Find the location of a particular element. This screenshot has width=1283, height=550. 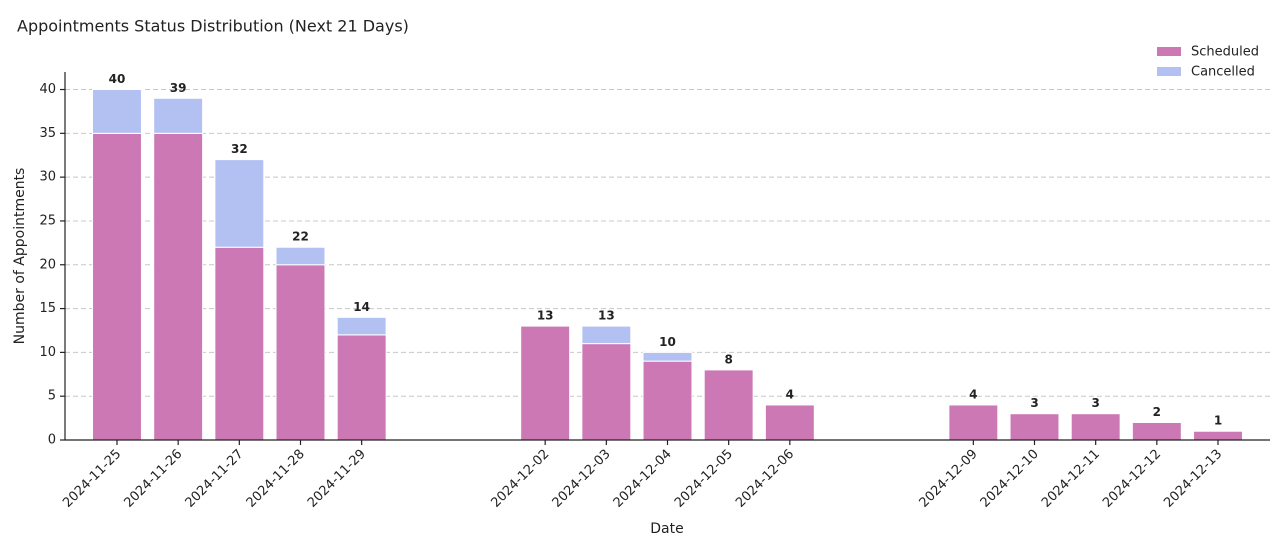

y-axis-label: Number of Appointments is located at coordinates (20, 256).